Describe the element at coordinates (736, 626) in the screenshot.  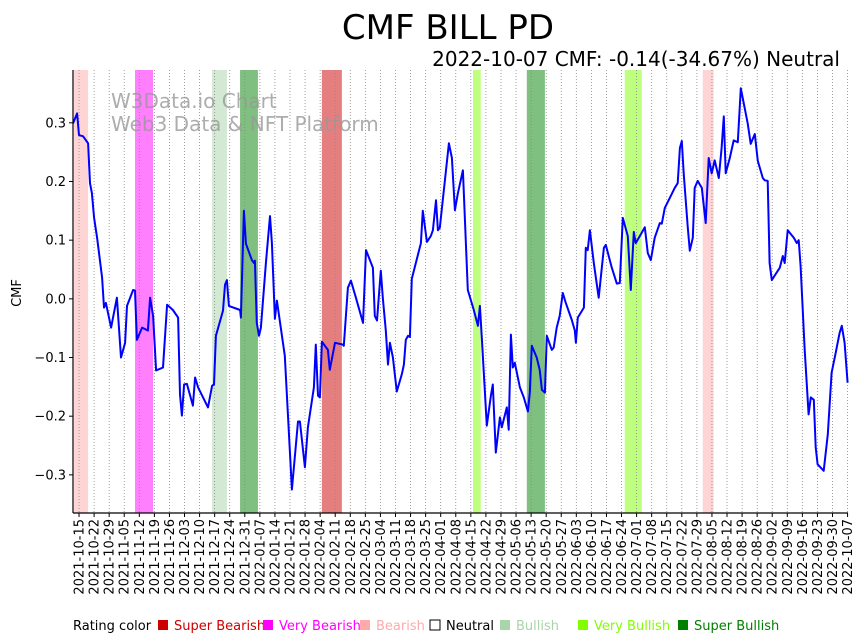
I see `legend-label-super-bullish: Super Bullish` at that location.